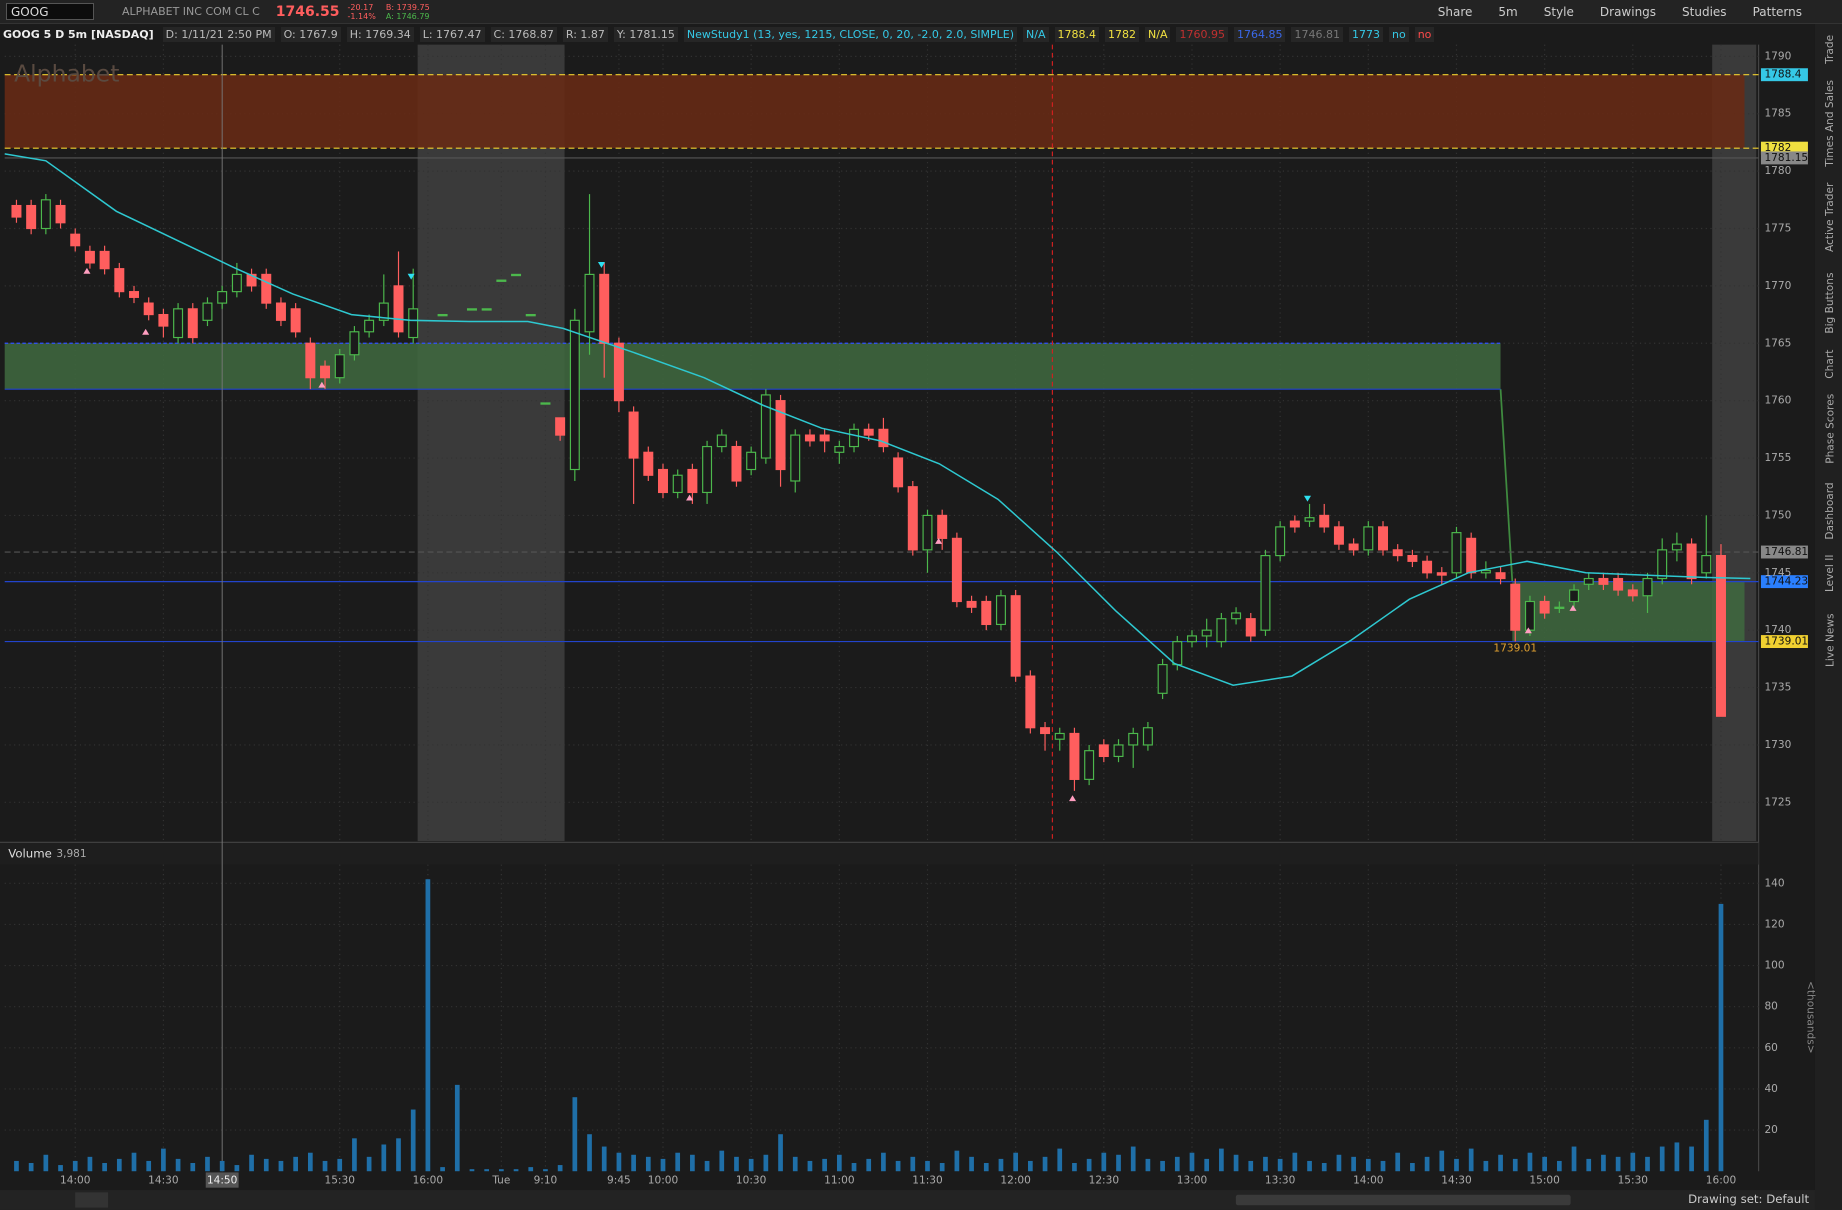  I want to click on last-price: 1746.55, so click(307, 11).